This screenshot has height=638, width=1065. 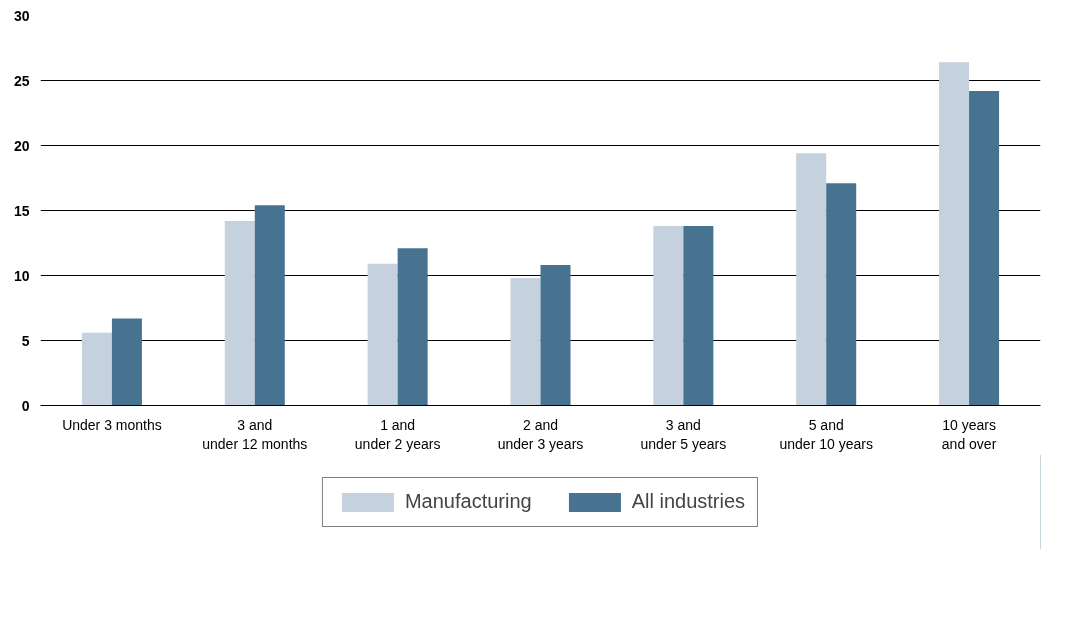 What do you see at coordinates (688, 501) in the screenshot?
I see `legend-label: All industries` at bounding box center [688, 501].